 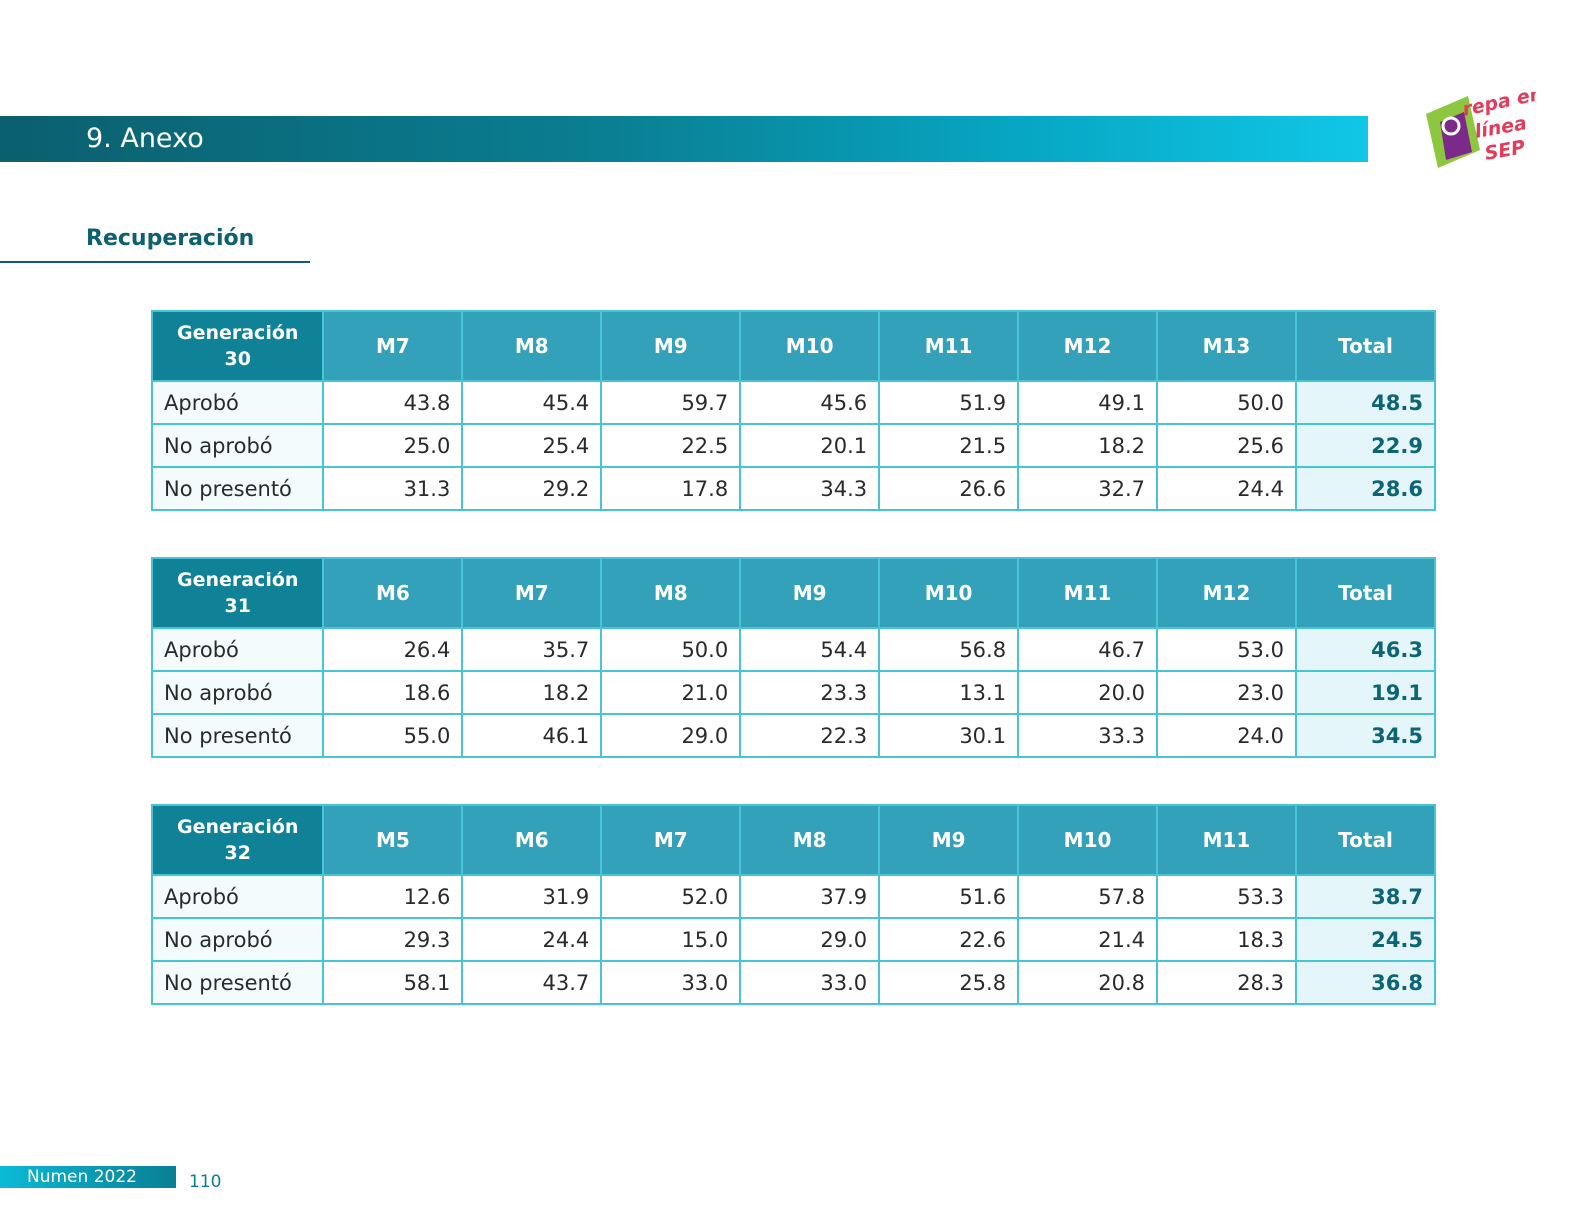 What do you see at coordinates (393, 445) in the screenshot?
I see `value-cell: 25.0` at bounding box center [393, 445].